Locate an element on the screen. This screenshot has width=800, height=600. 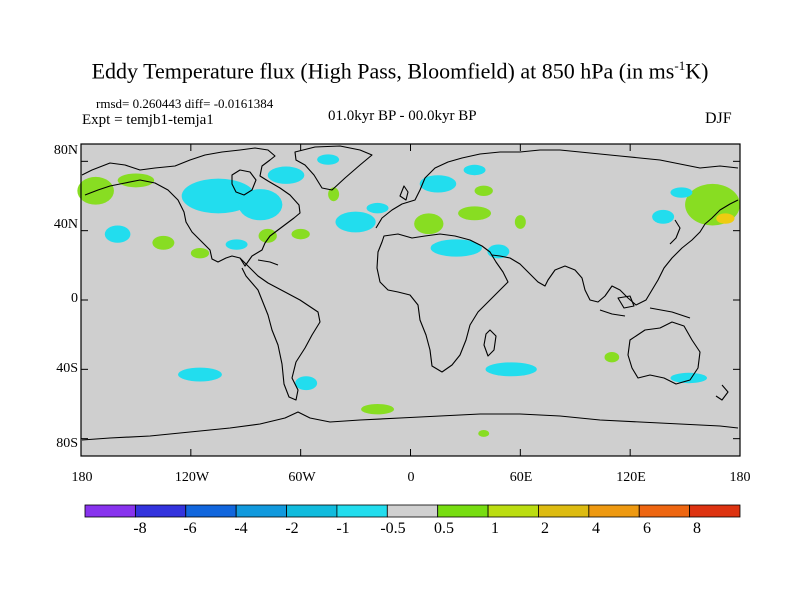
anomaly-europe-positive is located at coordinates (429, 224).